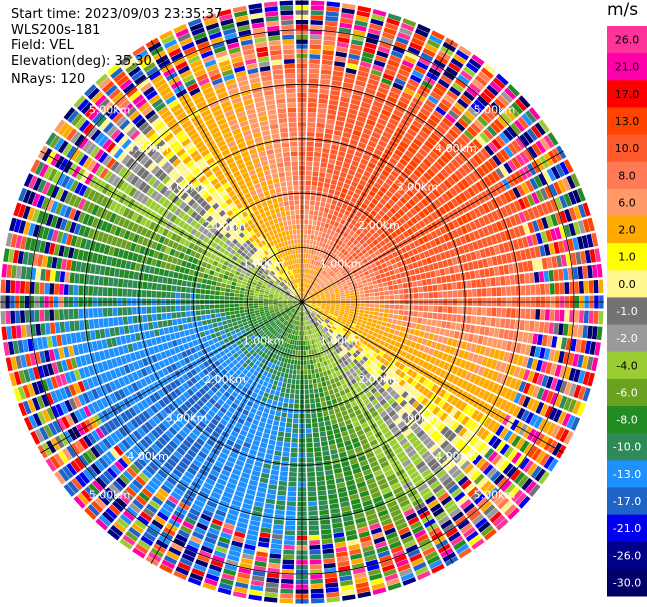 Image resolution: width=647 pixels, height=607 pixels. Describe the element at coordinates (627, 175) in the screenshot. I see `colorbar-tick-label: 8.0` at that location.